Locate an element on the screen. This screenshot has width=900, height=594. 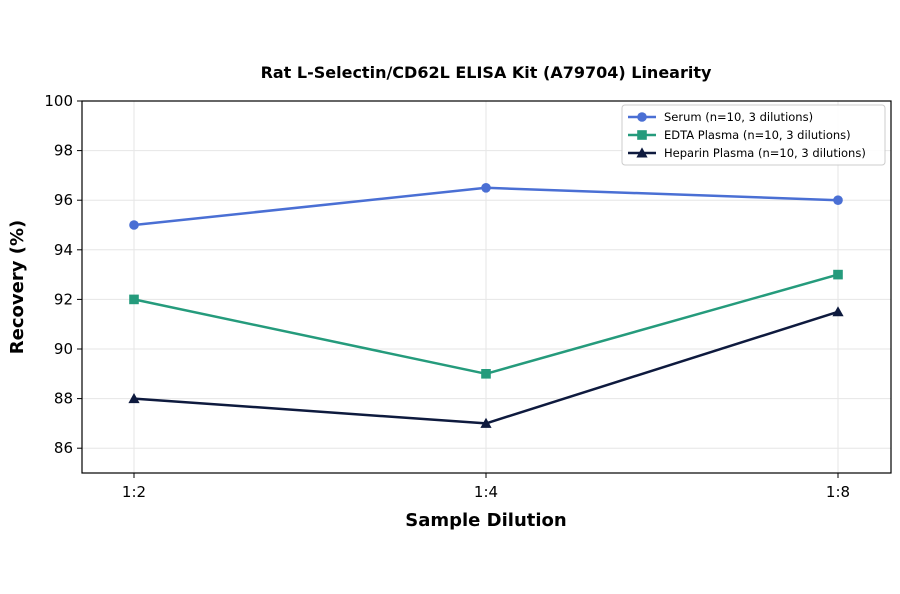
x-tick-label: 1:8 is located at coordinates (838, 492).